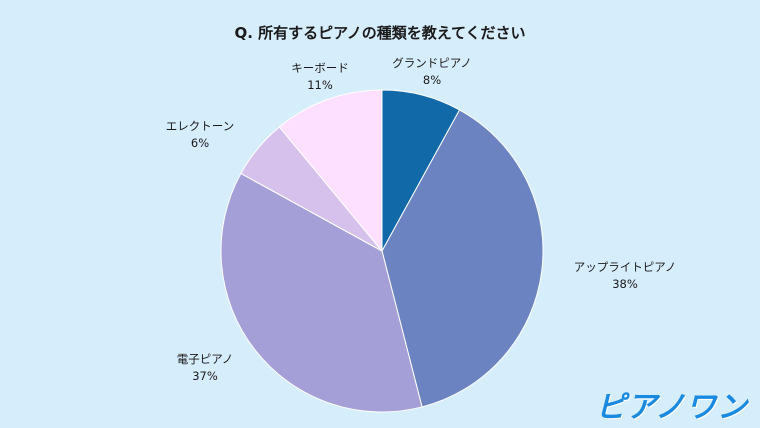 The image size is (760, 428). What do you see at coordinates (205, 359) in the screenshot?
I see `slice-label-digital-name: 電子ピアノ` at bounding box center [205, 359].